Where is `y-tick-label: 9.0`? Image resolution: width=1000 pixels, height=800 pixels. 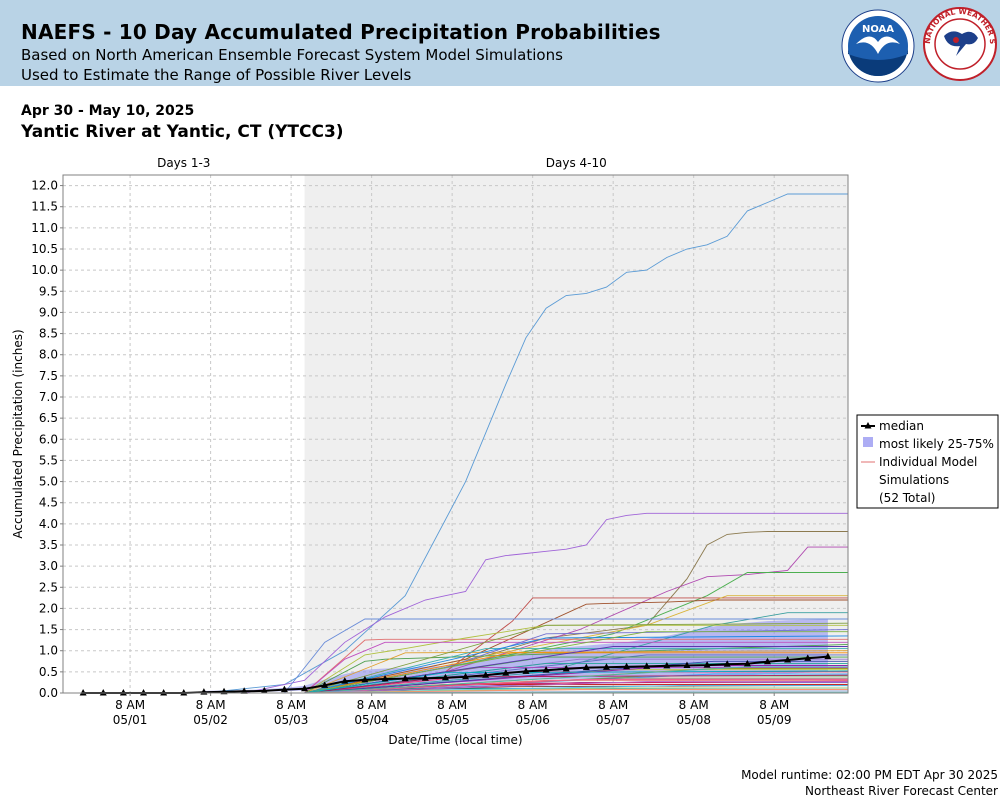 y-tick-label: 9.0 is located at coordinates (48, 312).